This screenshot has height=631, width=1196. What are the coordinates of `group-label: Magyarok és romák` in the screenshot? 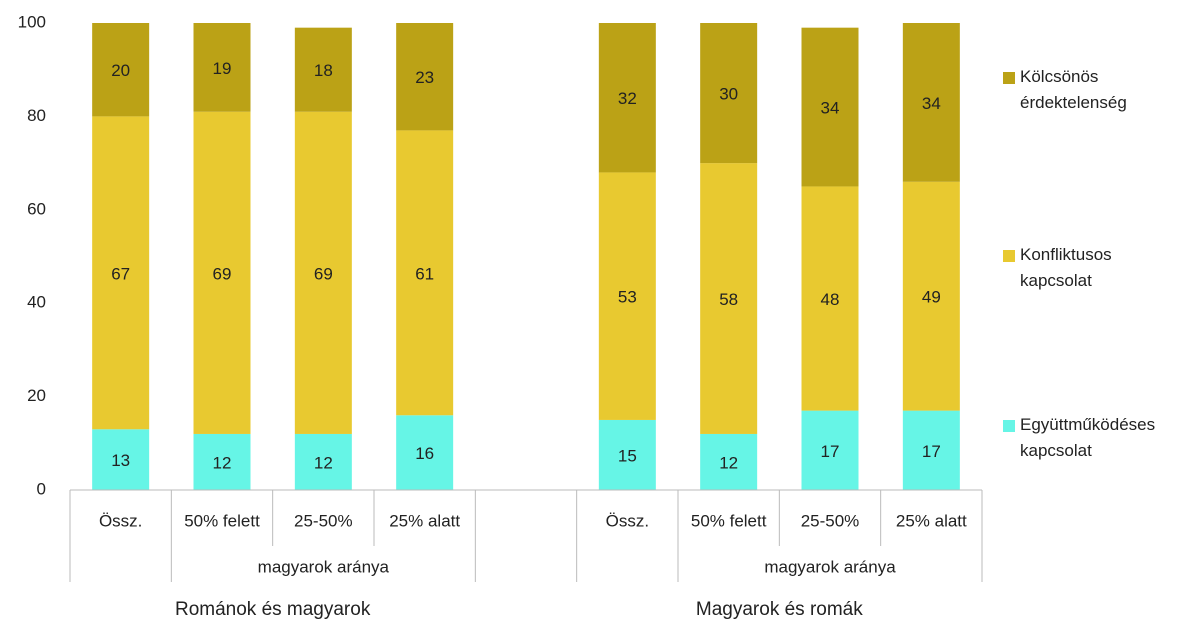 It's located at (779, 609).